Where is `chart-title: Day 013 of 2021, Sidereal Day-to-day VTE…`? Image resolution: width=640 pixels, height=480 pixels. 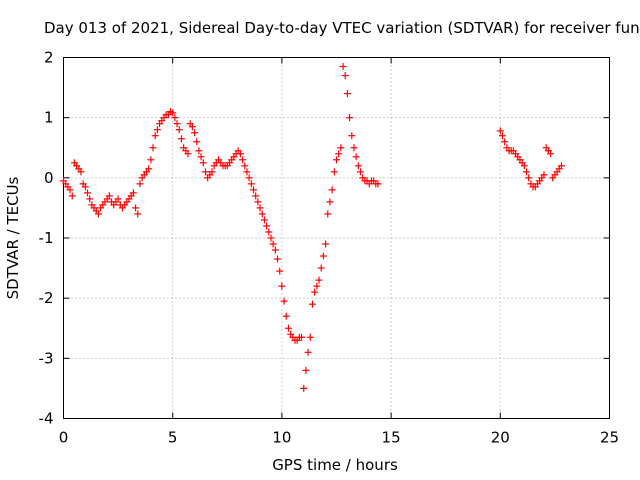 chart-title: Day 013 of 2021, Sidereal Day-to-day VTE… is located at coordinates (342, 28).